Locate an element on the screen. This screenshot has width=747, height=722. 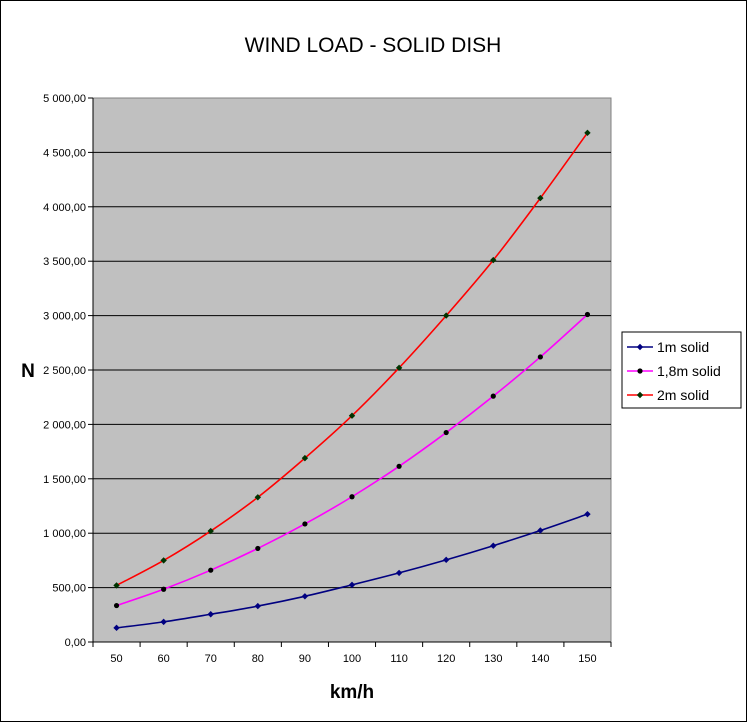
y-tick-label: 1 000,00 is located at coordinates (64, 534).